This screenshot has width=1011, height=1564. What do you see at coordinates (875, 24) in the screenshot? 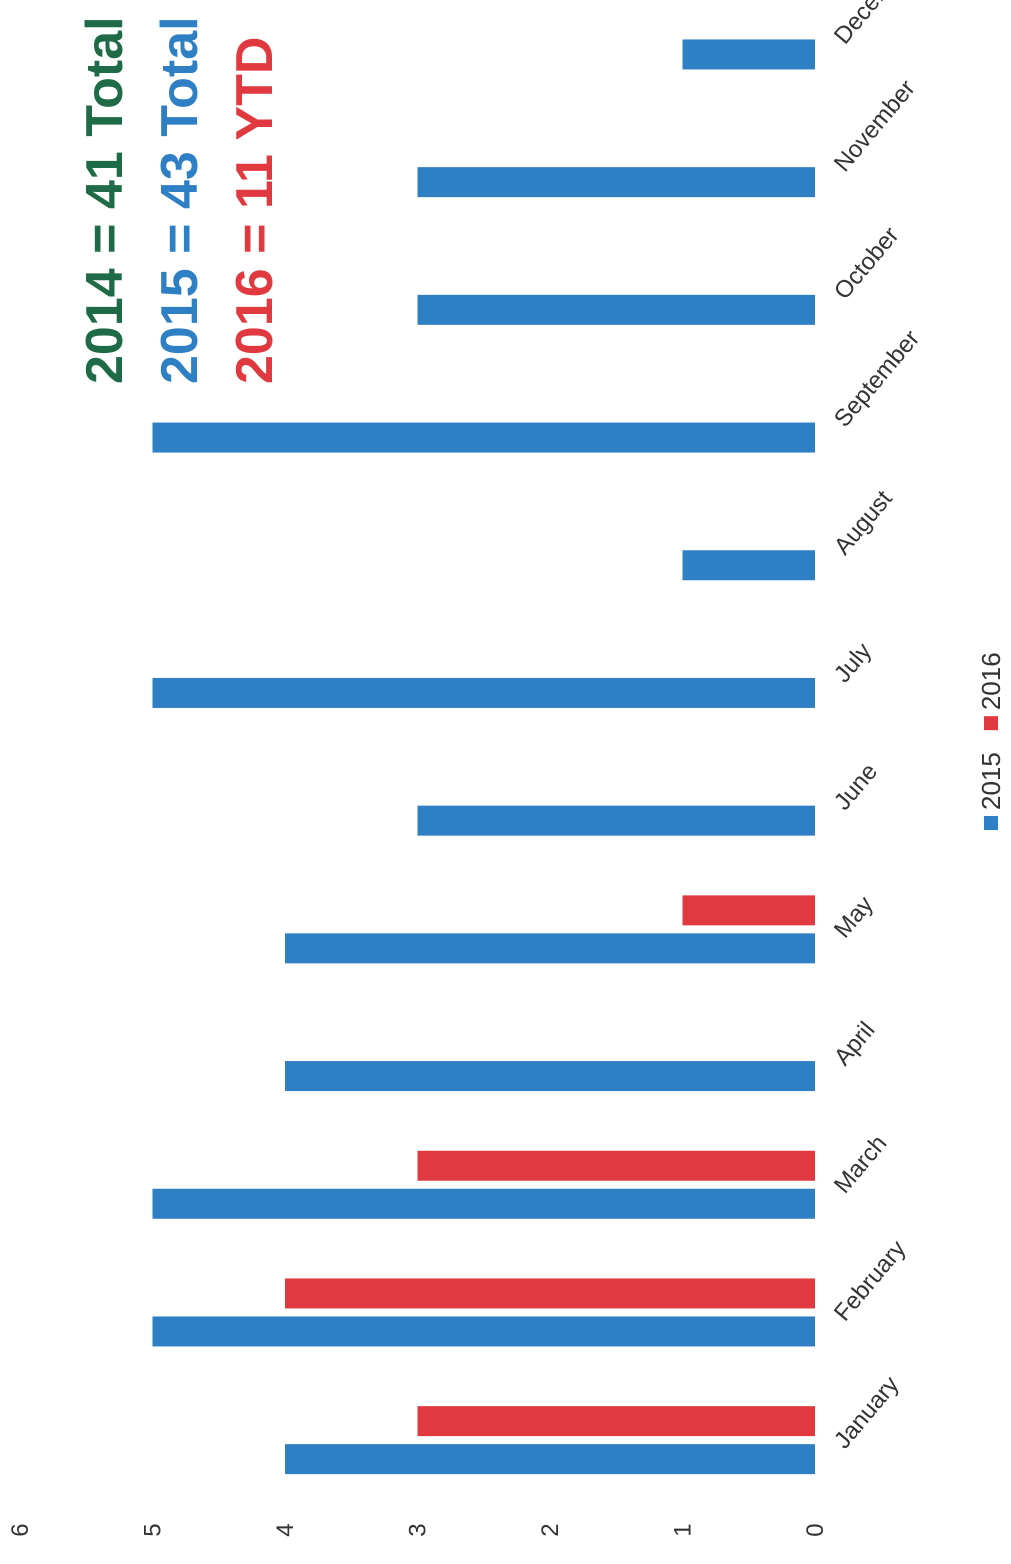
I see `x-tick-label: December` at bounding box center [875, 24].